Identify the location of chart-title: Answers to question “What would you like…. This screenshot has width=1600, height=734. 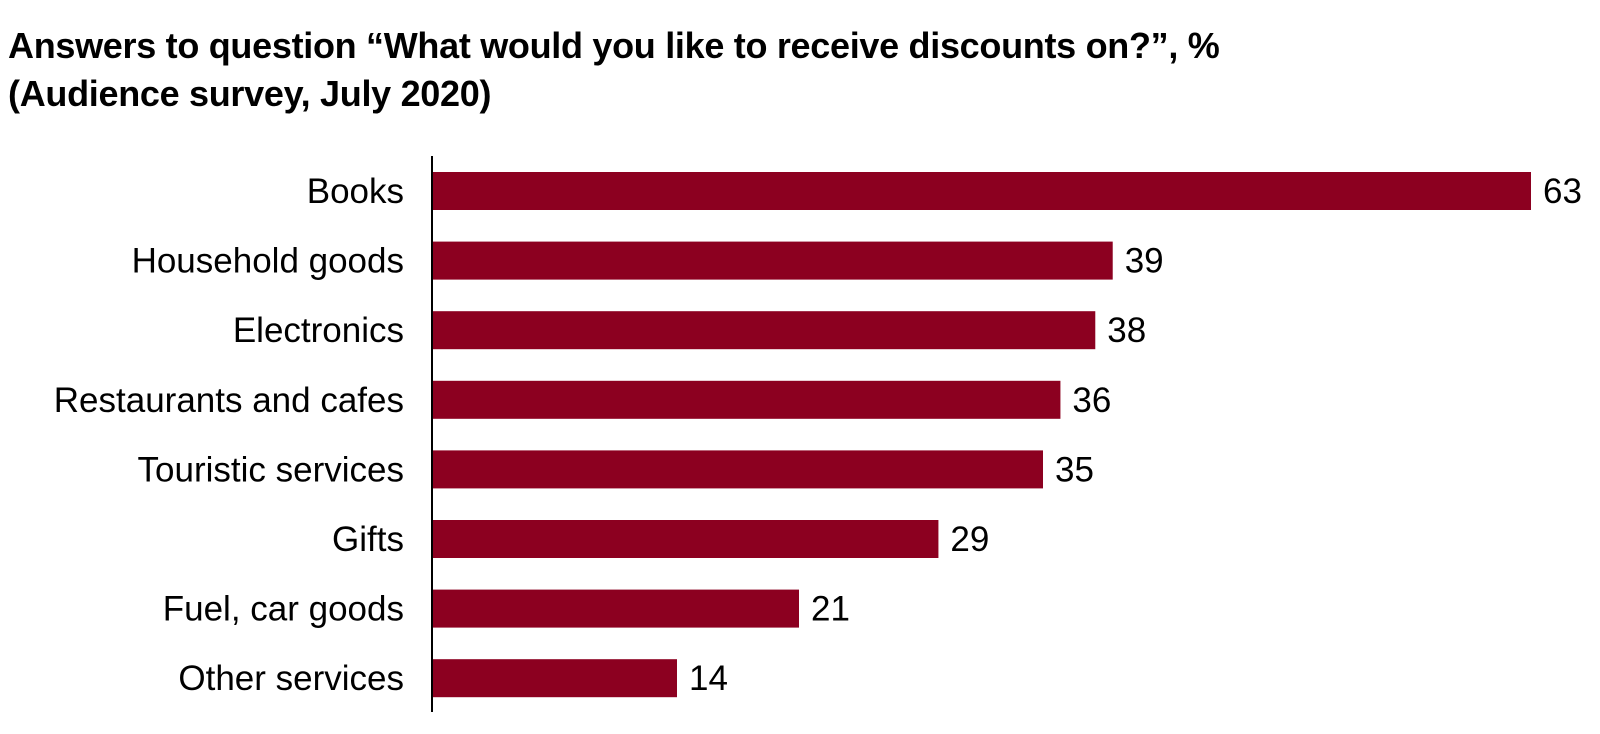
(614, 45).